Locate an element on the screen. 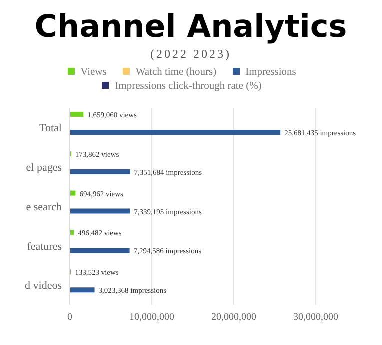  y-tick-label: d videos is located at coordinates (43, 286).